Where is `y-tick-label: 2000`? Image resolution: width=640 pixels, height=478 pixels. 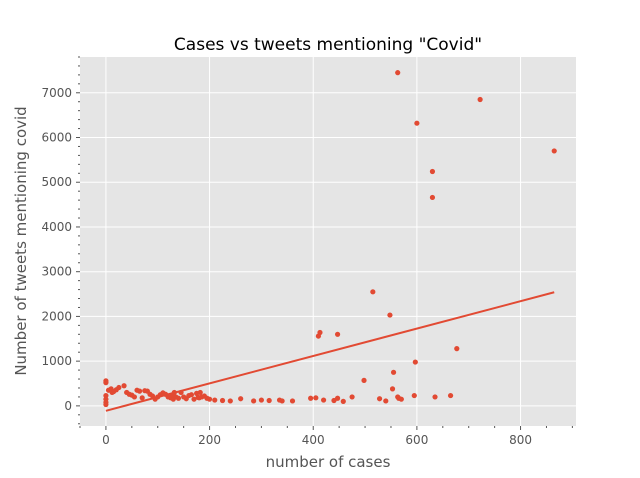
y-tick-label: 2000 is located at coordinates (56, 316).